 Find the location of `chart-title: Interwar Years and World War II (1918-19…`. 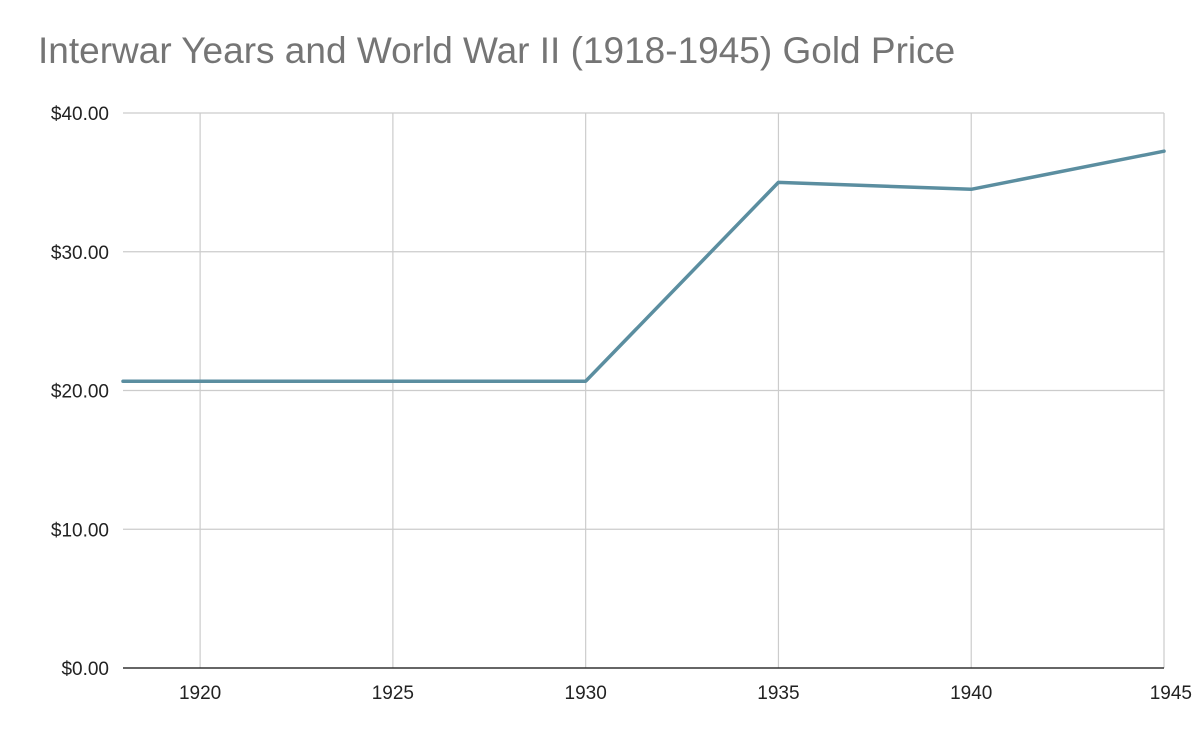

chart-title: Interwar Years and World War II (1918-19… is located at coordinates (497, 50).